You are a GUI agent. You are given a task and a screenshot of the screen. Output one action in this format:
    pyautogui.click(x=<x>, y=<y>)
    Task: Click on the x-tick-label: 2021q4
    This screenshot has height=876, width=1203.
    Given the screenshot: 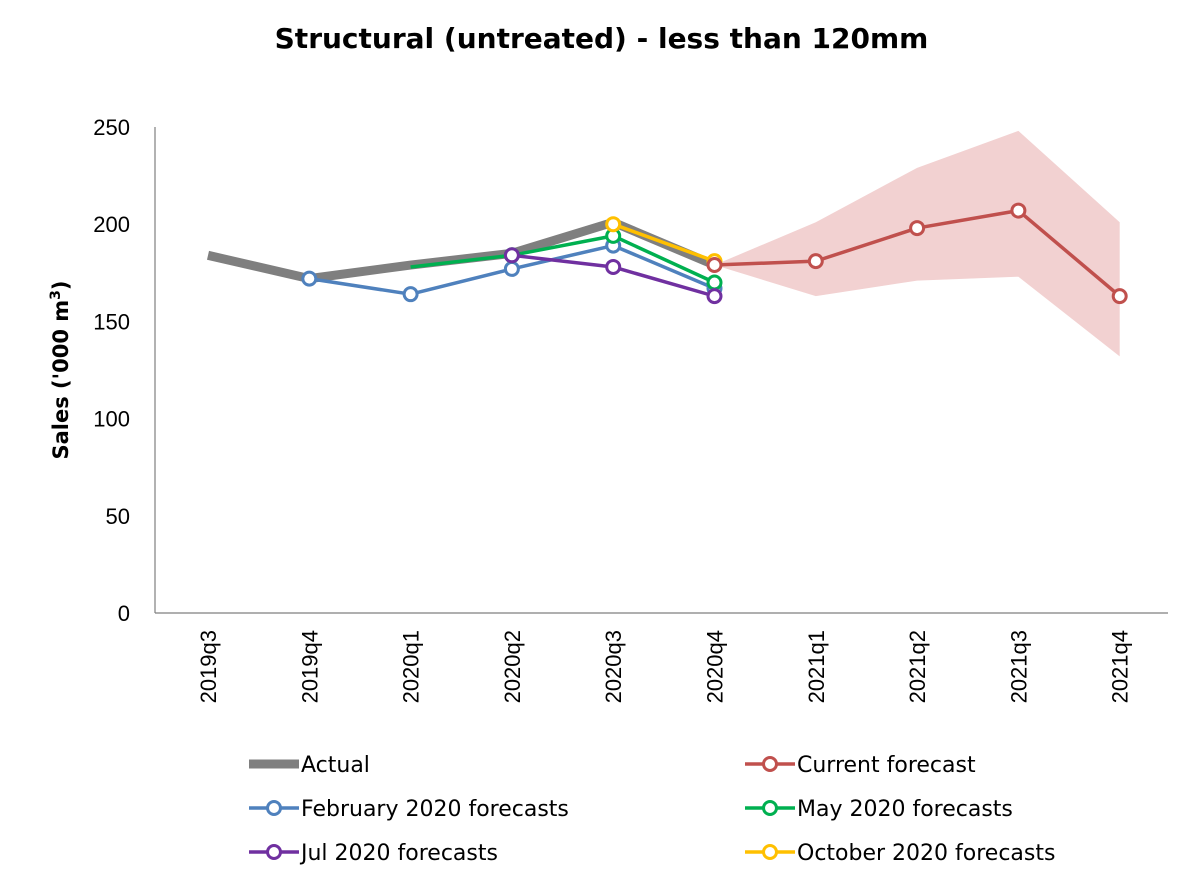 What is the action you would take?
    pyautogui.click(x=1120, y=666)
    